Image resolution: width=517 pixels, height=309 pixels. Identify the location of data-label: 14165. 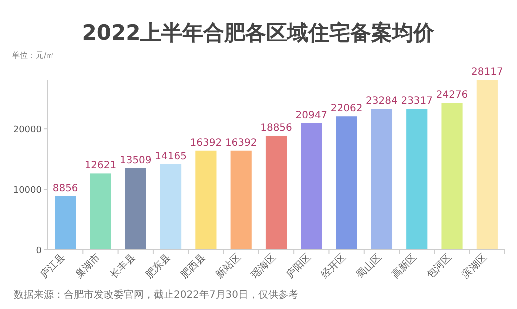
(171, 156).